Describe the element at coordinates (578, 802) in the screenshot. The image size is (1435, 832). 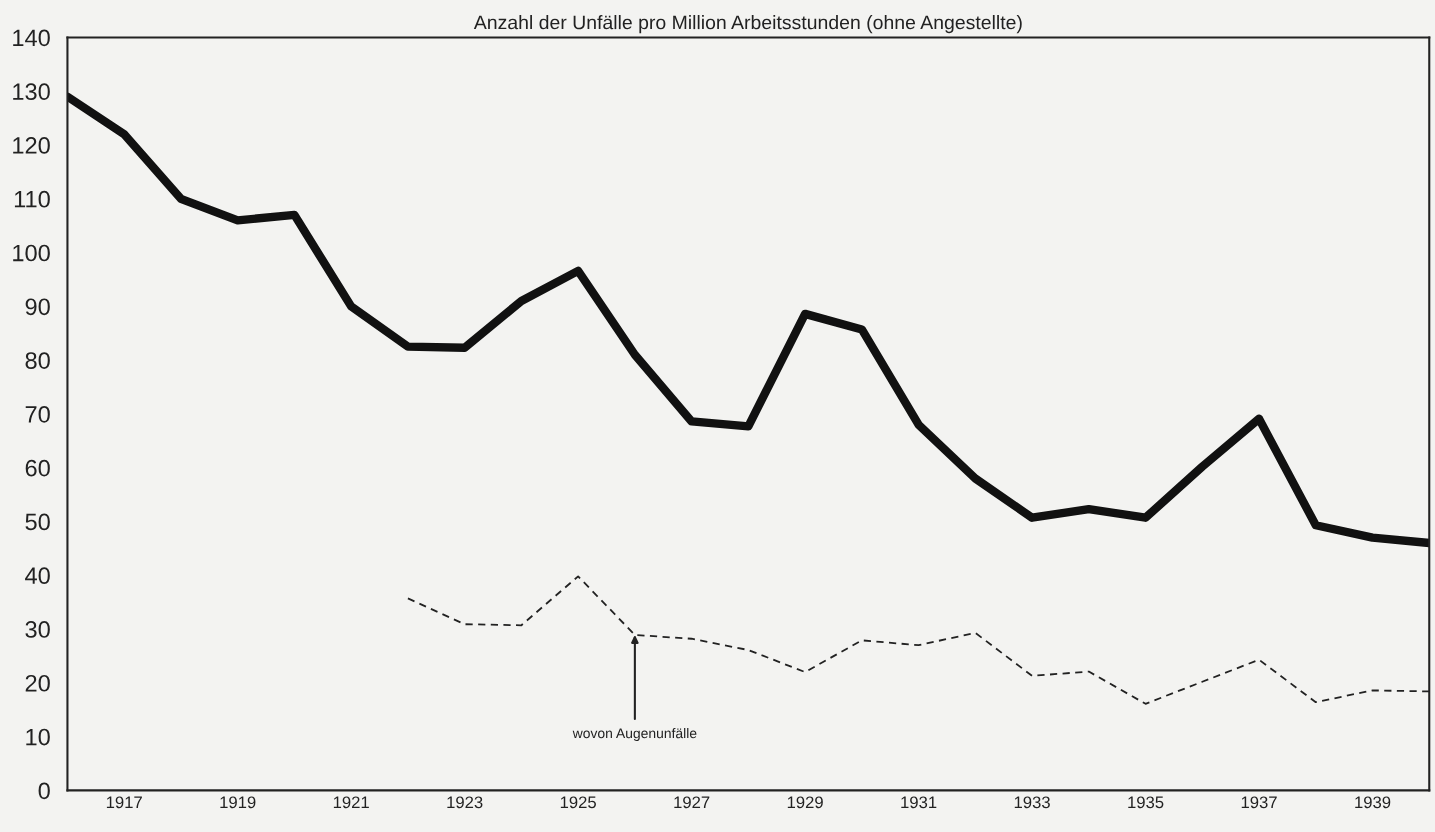
I see `x-tick-label: 1925` at that location.